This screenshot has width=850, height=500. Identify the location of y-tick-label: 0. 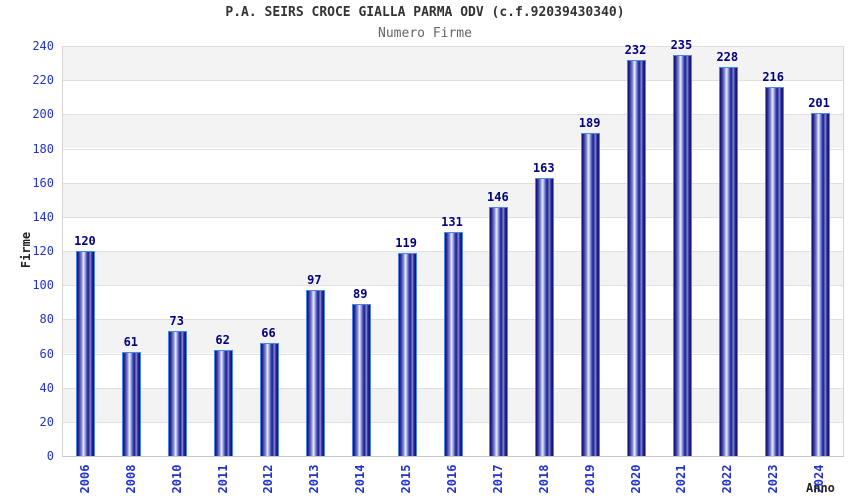
(50, 456).